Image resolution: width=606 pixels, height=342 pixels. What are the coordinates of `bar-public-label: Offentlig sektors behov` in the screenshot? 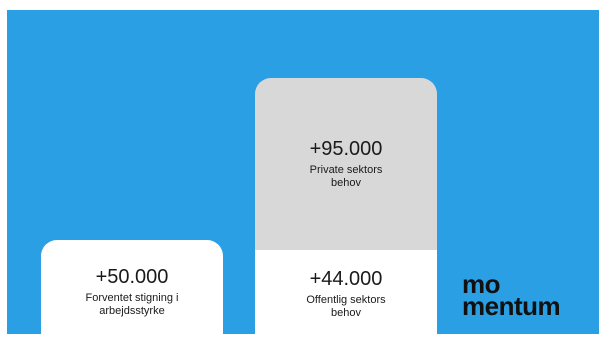 It's located at (346, 306).